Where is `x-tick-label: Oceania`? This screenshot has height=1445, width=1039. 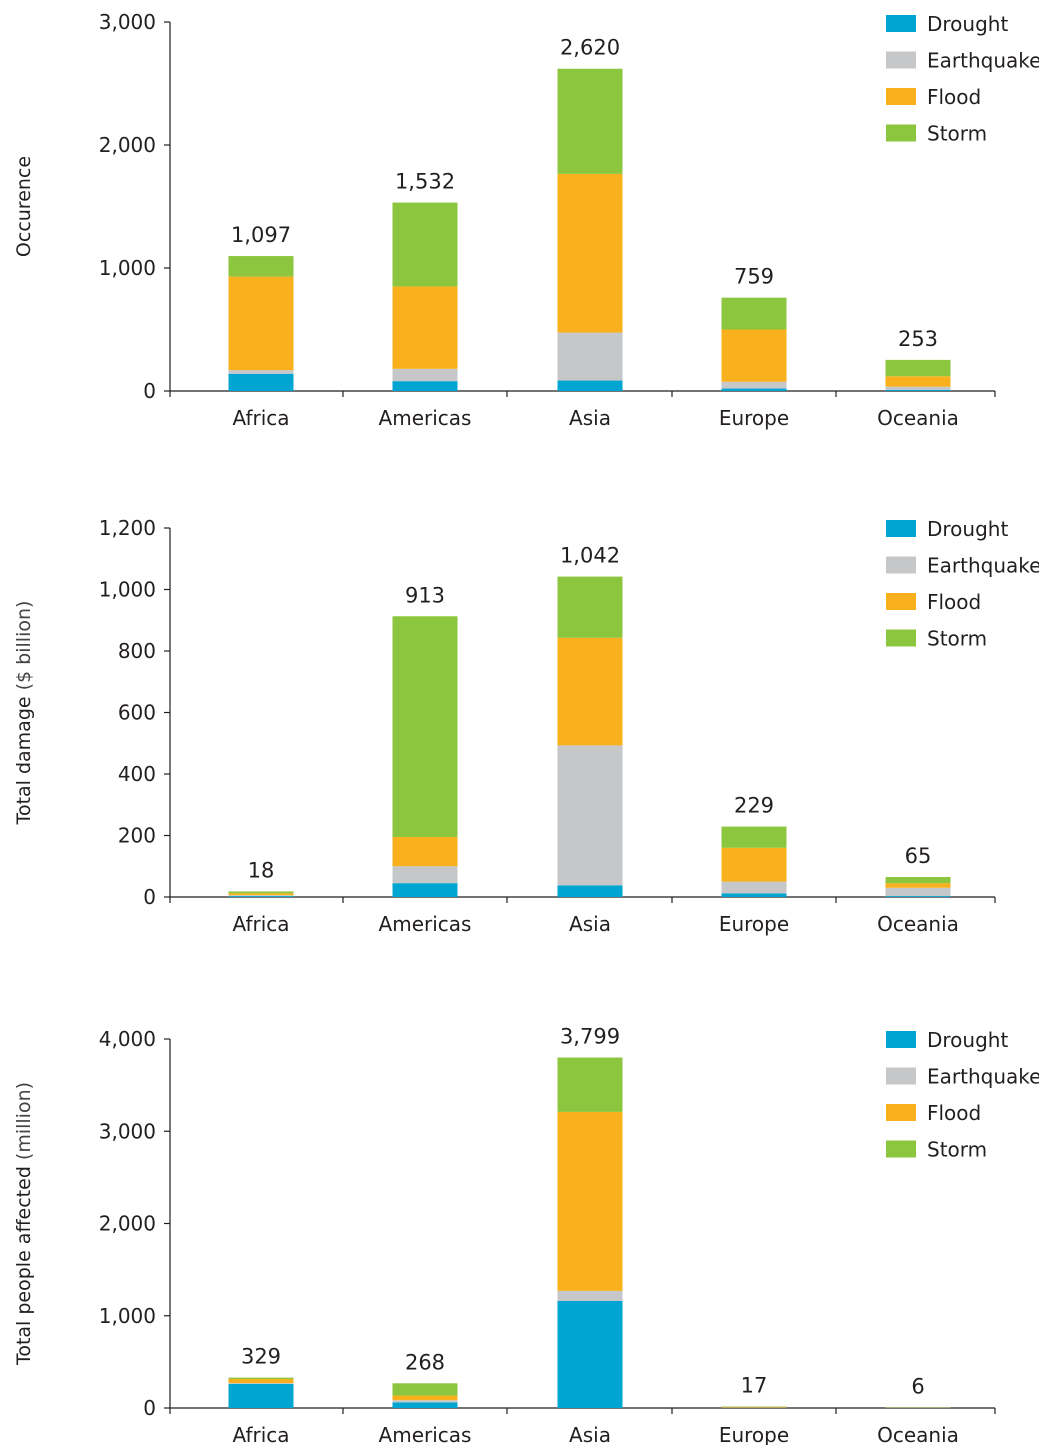
x-tick-label: Oceania is located at coordinates (918, 418).